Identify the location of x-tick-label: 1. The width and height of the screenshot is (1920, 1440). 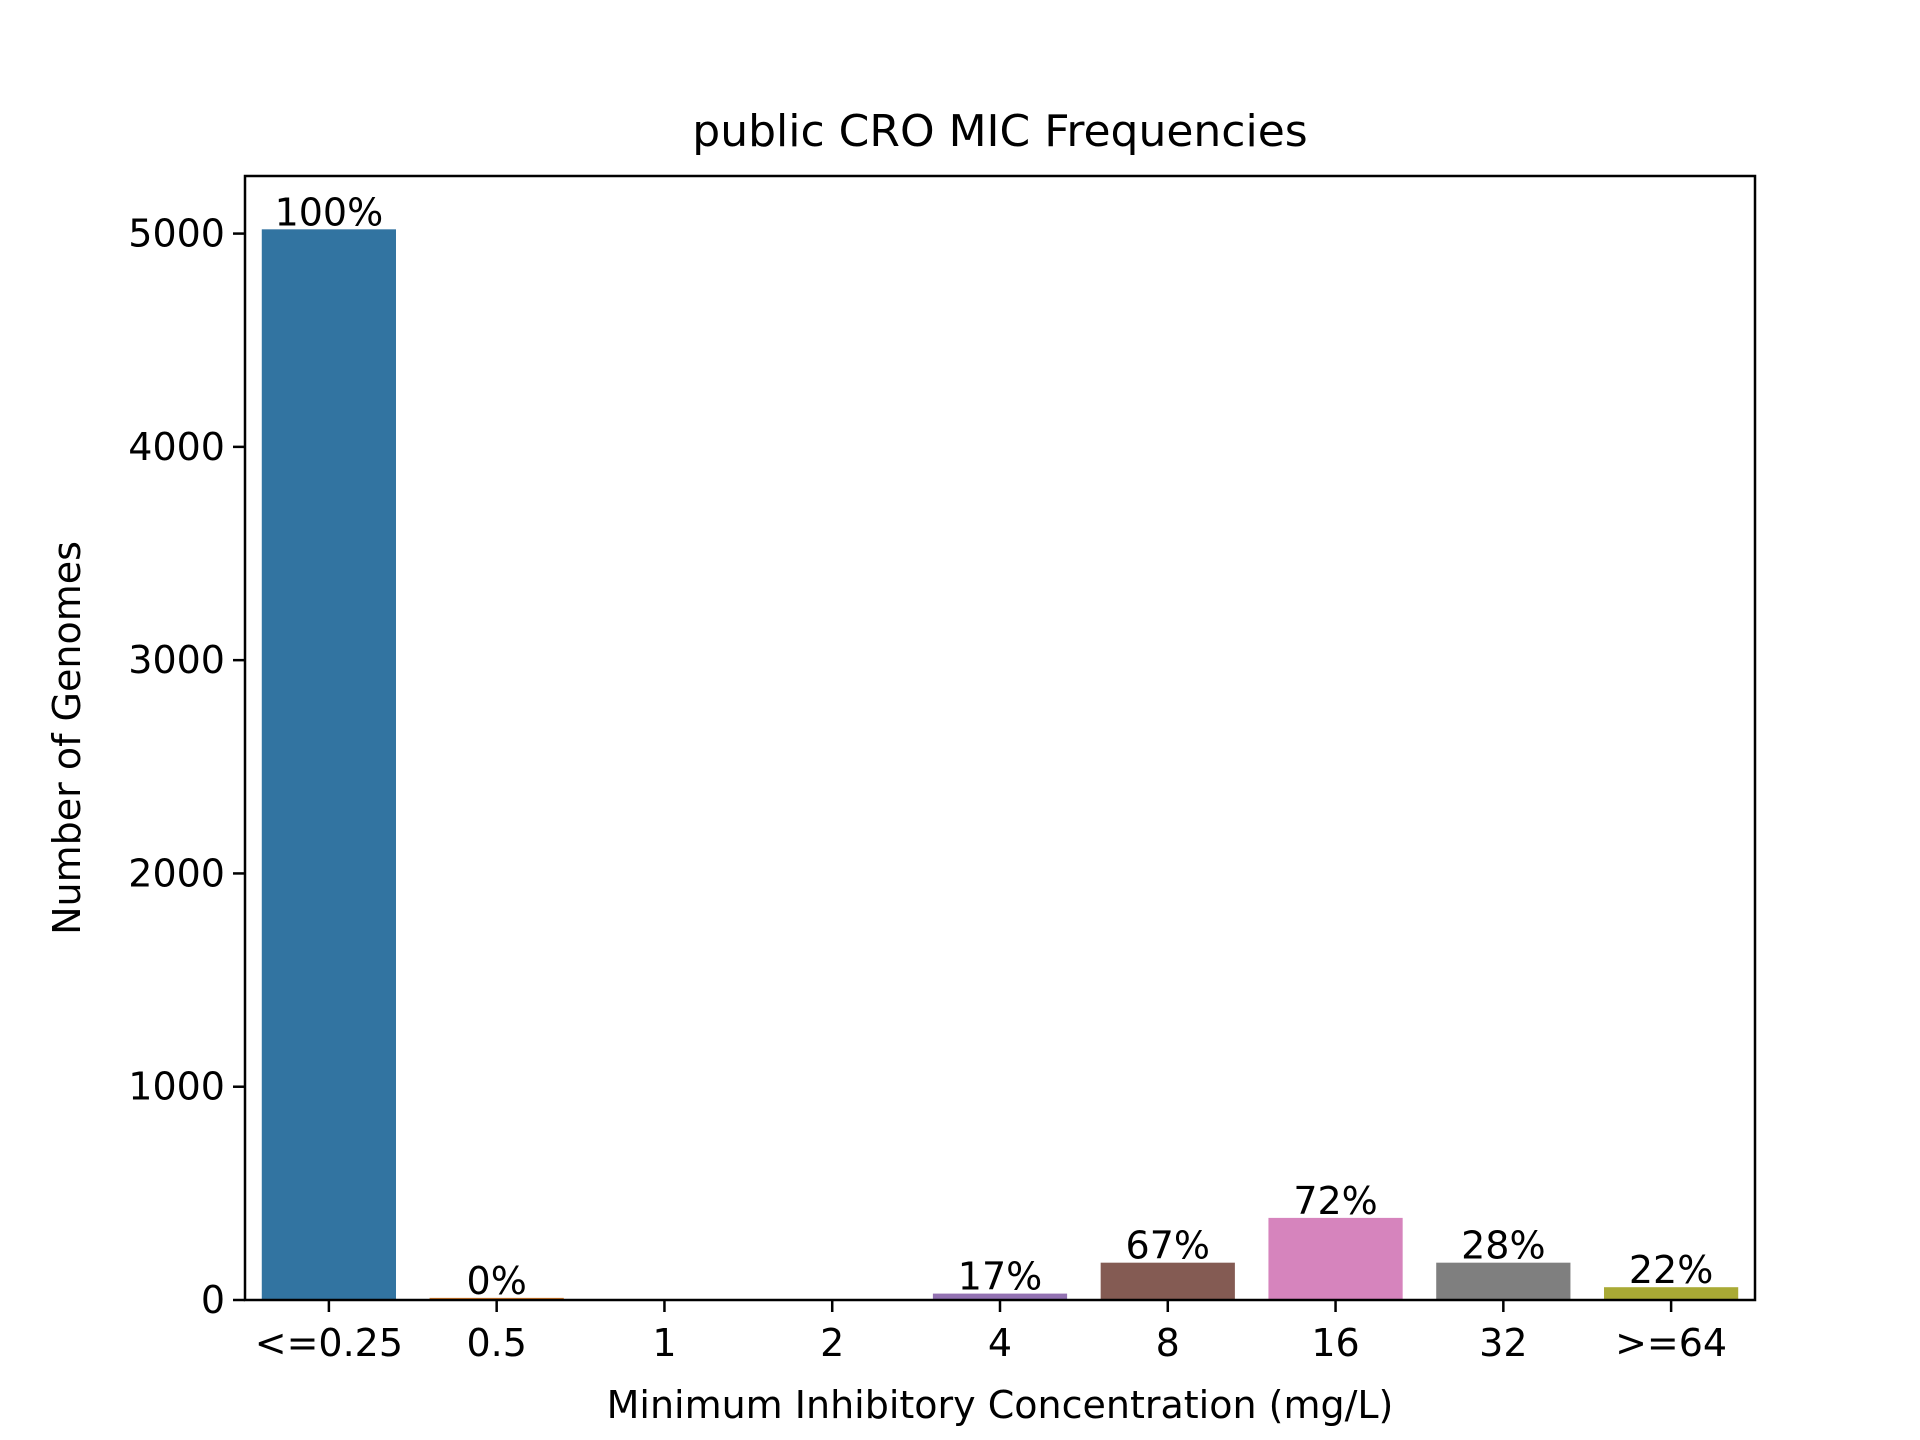
(664, 1343).